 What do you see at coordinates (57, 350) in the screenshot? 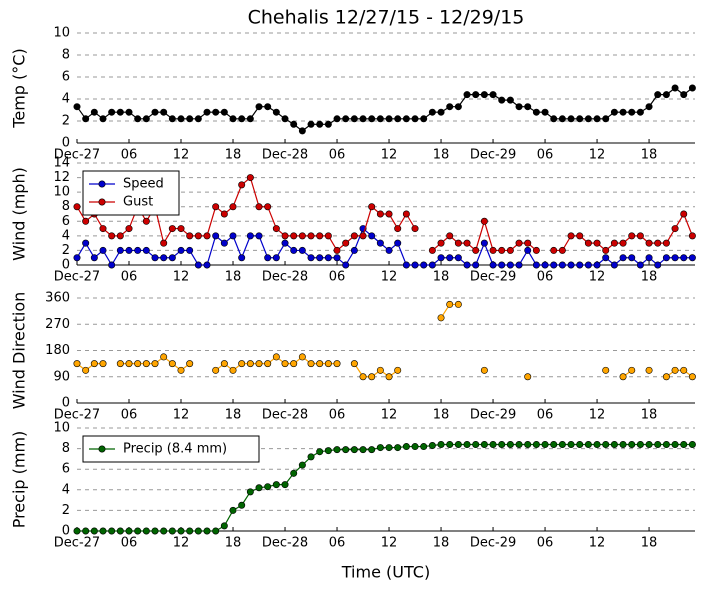
I see `y-tick-label: 180` at bounding box center [57, 350].